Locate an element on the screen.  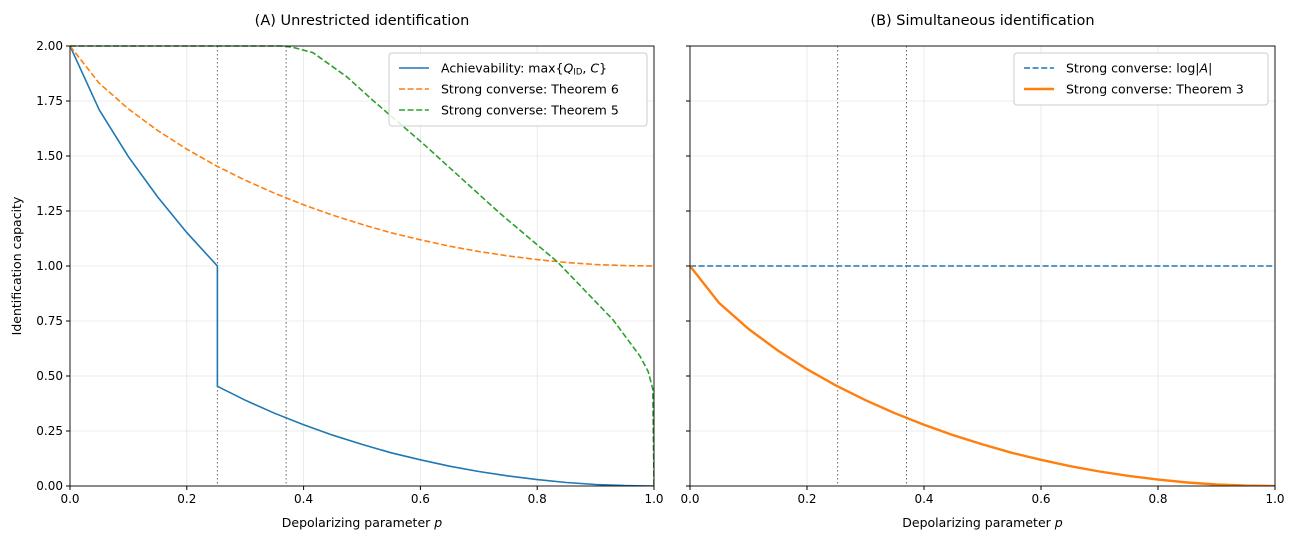
legend-text-part: C is located at coordinates (594, 68).